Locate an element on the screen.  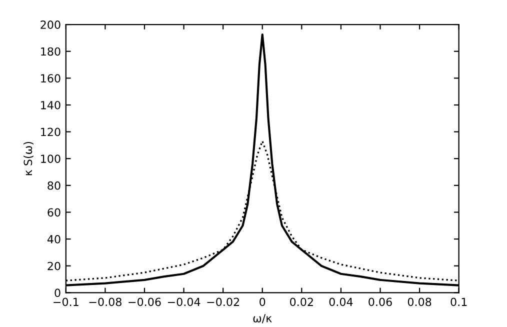
x-tick-label: 0 is located at coordinates (263, 302).